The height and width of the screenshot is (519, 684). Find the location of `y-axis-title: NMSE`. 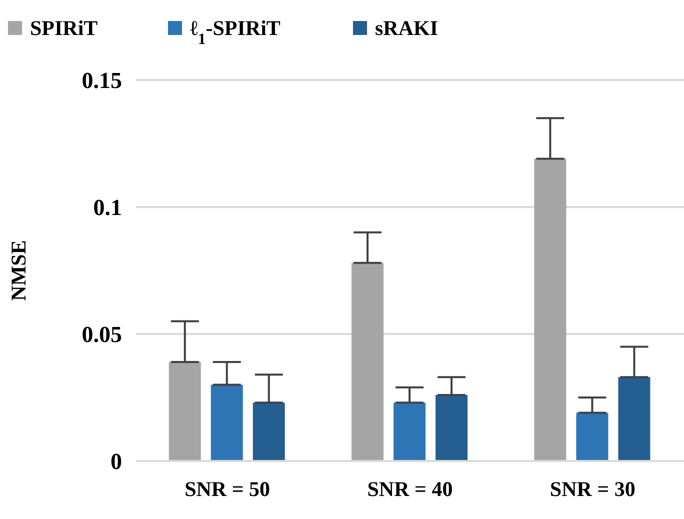

y-axis-title: NMSE is located at coordinates (18, 270).